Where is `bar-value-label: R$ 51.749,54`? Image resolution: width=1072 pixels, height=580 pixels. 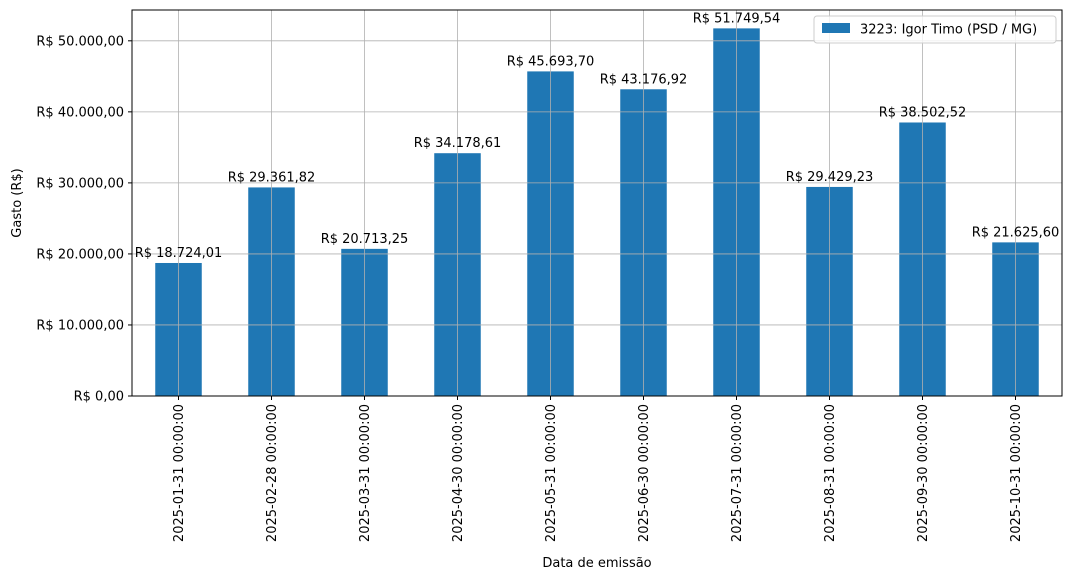
bar-value-label: R$ 51.749,54 is located at coordinates (737, 18).